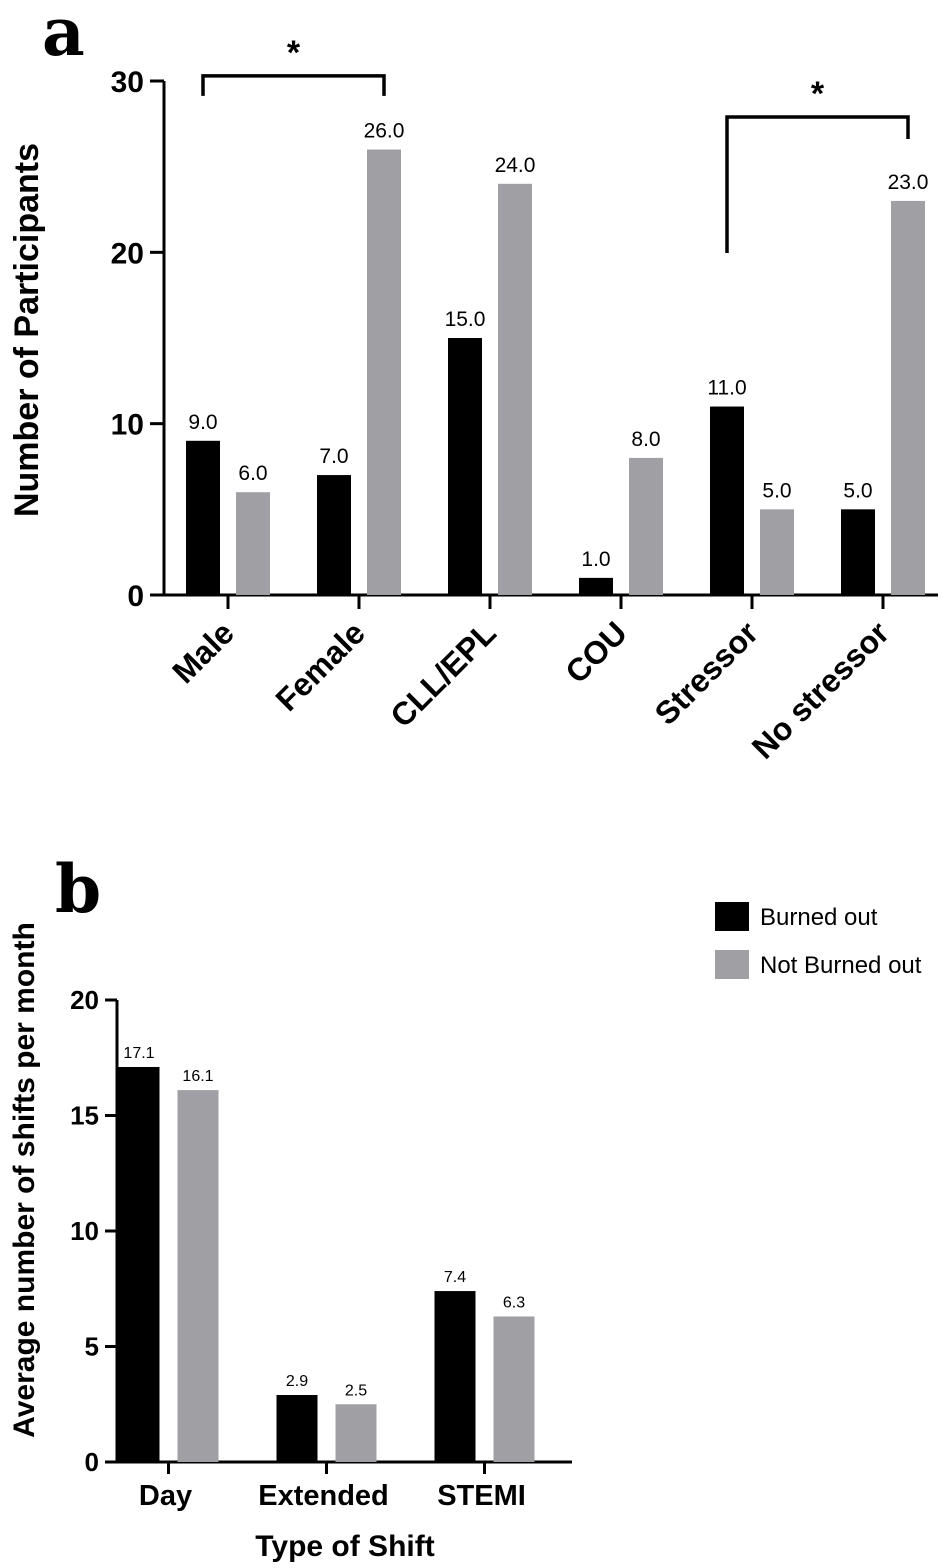 This screenshot has height=1568, width=945. Describe the element at coordinates (197, 1076) in the screenshot. I see `panel-b-data-label: 16.1` at that location.